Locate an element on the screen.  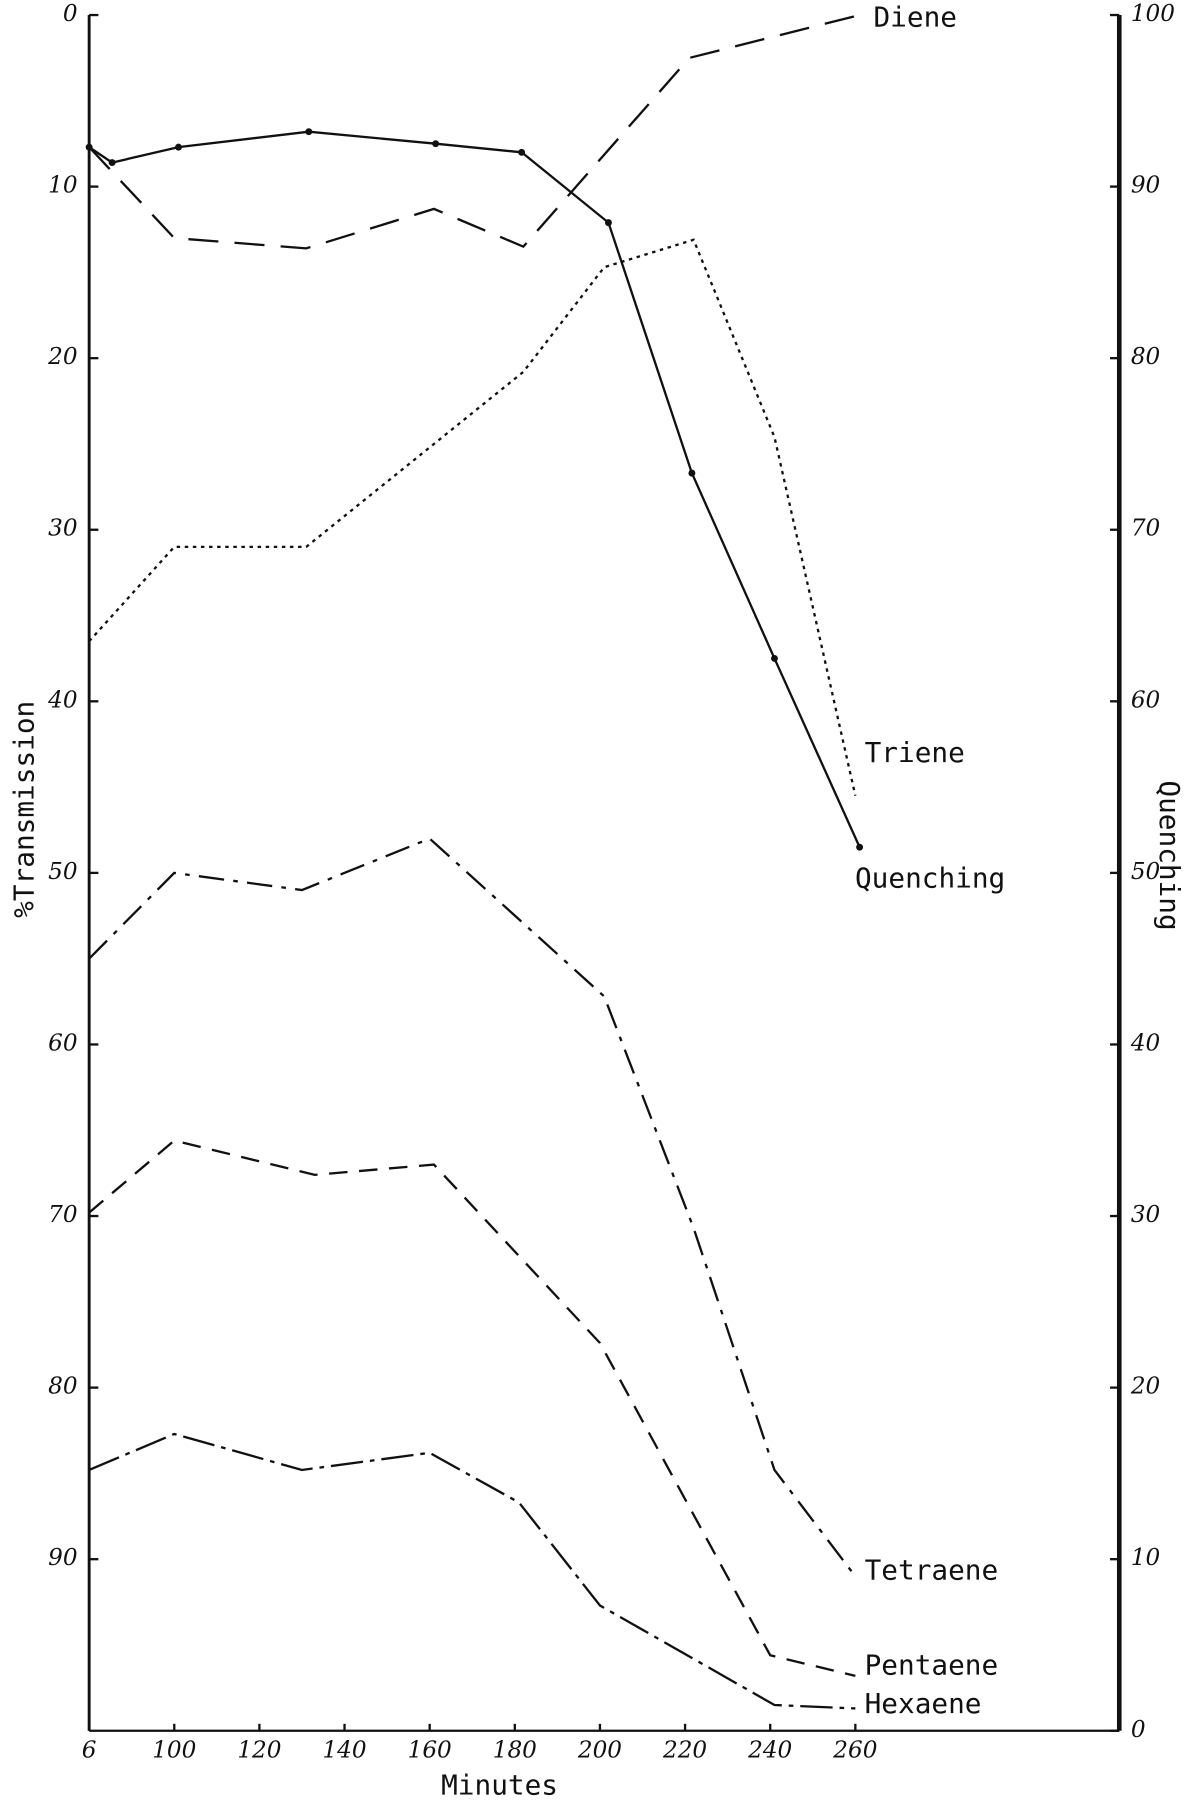
y2-tick-label: 40 is located at coordinates (1145, 1043).